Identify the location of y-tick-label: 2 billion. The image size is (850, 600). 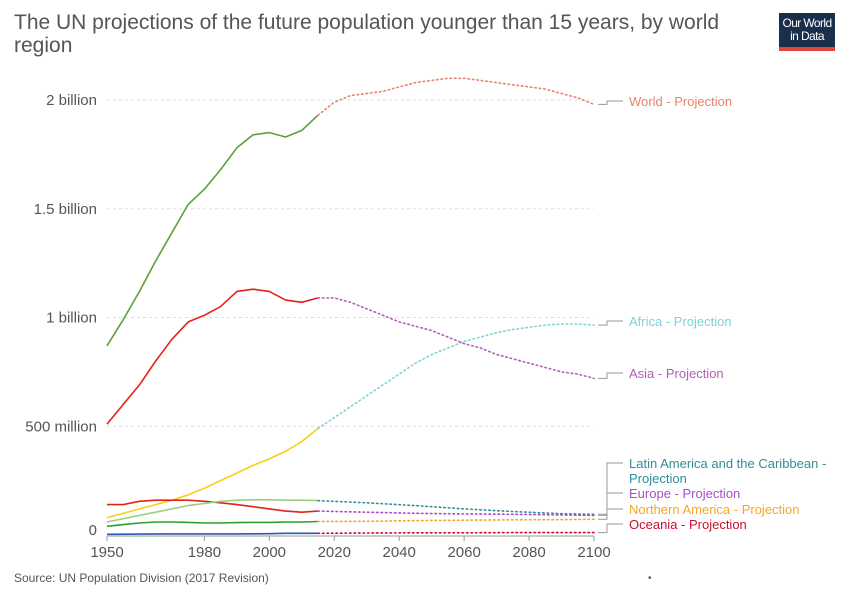
(71, 100).